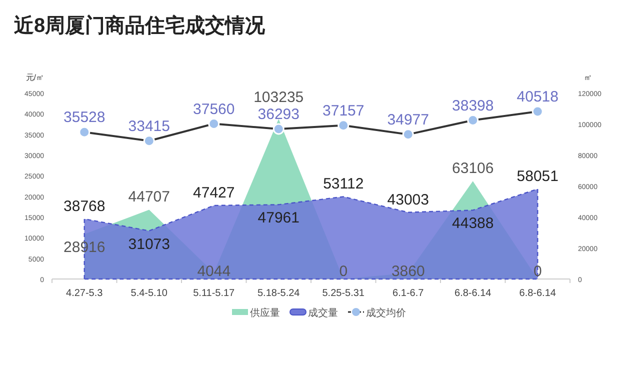 This screenshot has width=625, height=390. Describe the element at coordinates (408, 293) in the screenshot. I see `x-tick-label: 6.1-6.7` at that location.